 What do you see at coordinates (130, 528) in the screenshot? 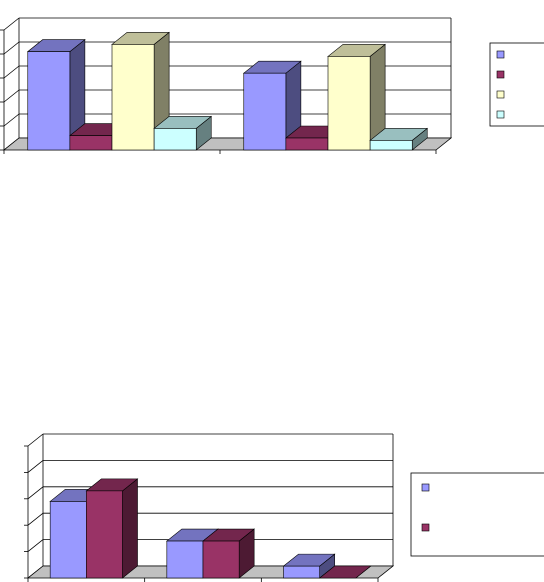
I see `bar-side` at bounding box center [130, 528].